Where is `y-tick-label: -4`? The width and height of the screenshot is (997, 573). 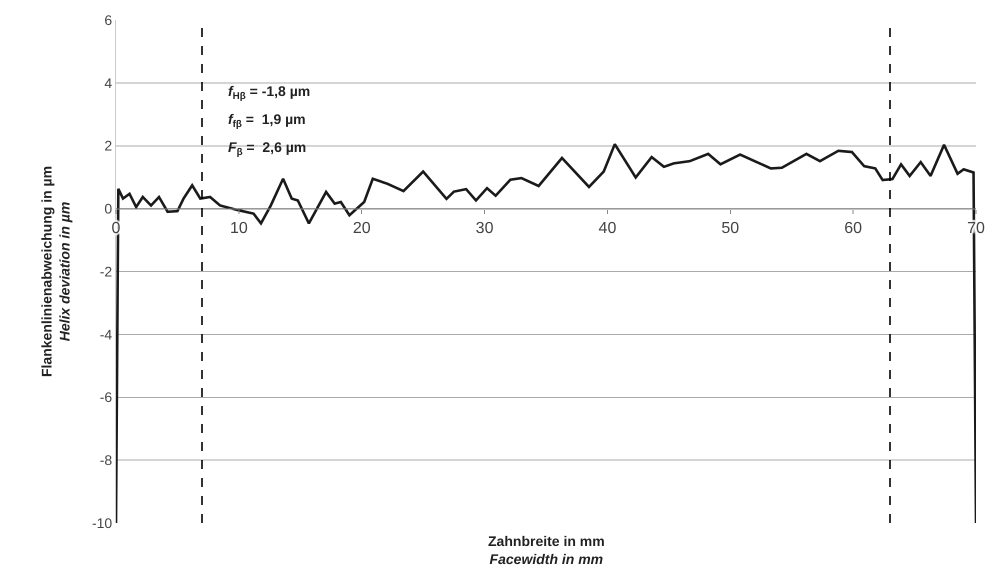
y-tick-label: -4 is located at coordinates (106, 334).